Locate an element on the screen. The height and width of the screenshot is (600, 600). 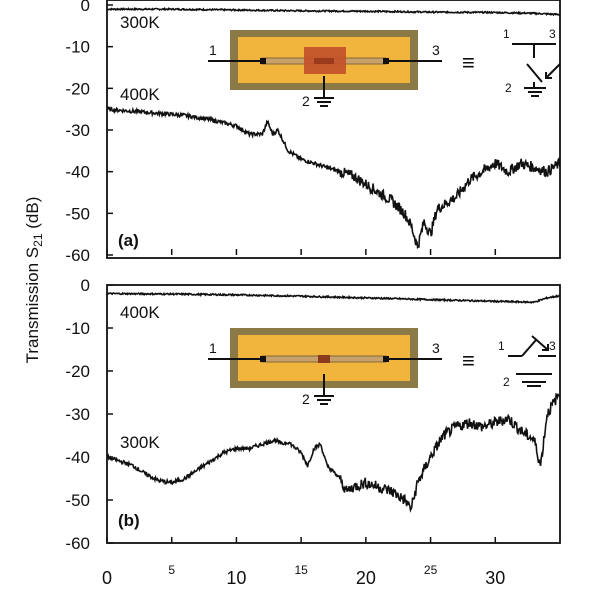
x-tick-label: 10 is located at coordinates (236, 578).